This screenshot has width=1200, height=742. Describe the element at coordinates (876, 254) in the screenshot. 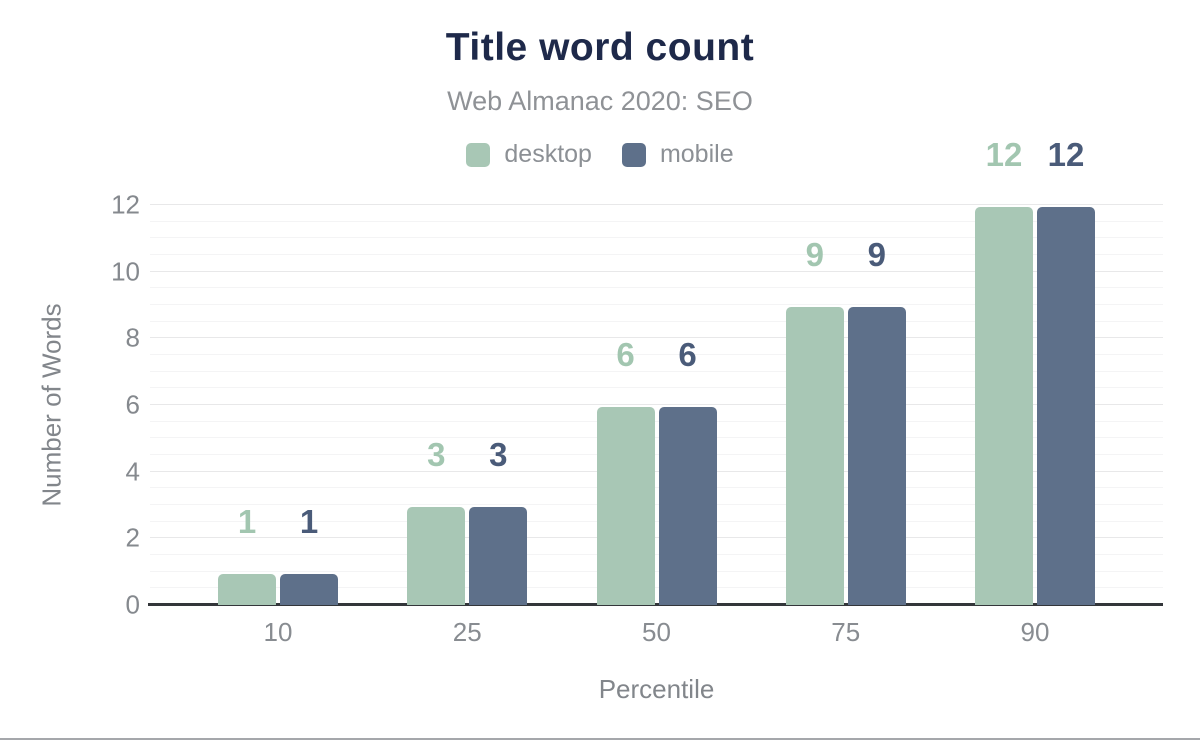

I see `bar-value-label-mobile-p75: 9` at that location.